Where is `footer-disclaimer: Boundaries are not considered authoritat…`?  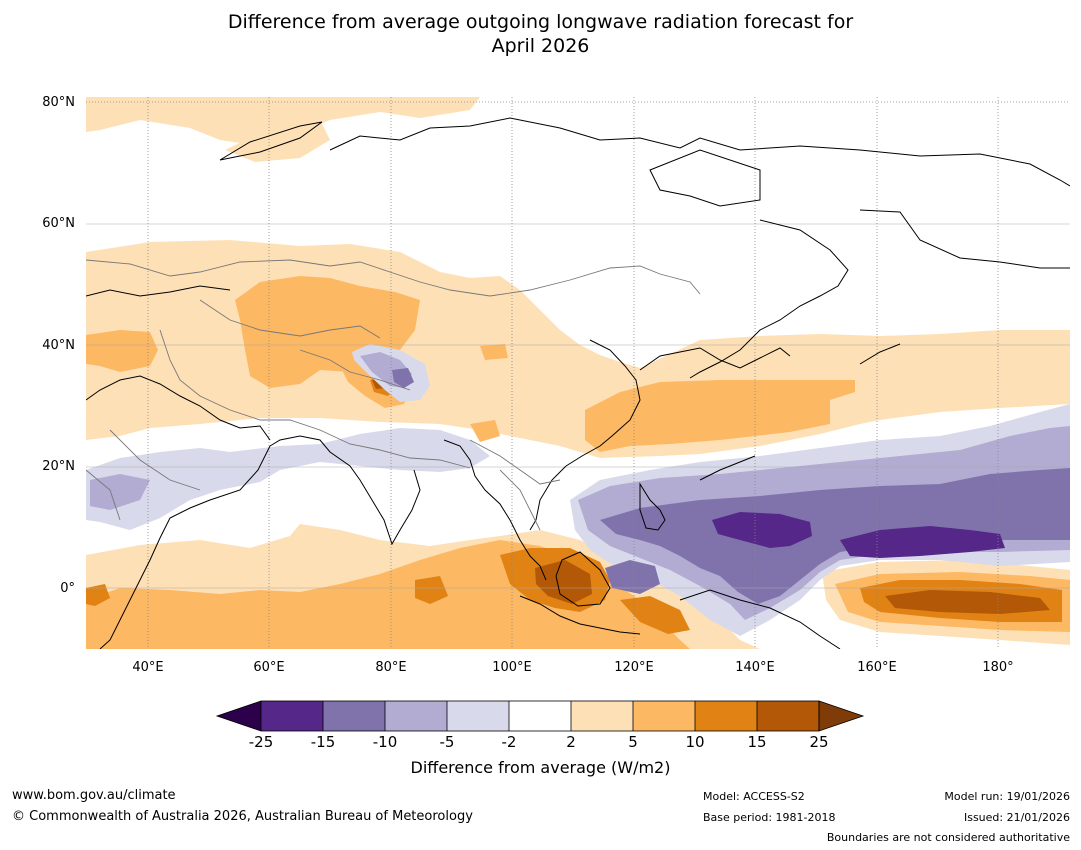
footer-disclaimer: Boundaries are not considered authoritat… is located at coordinates (948, 837).